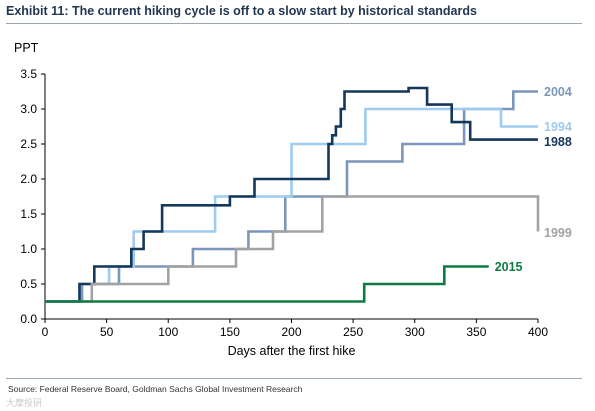 The width and height of the screenshot is (595, 411). What do you see at coordinates (558, 233) in the screenshot?
I see `series-label-1999: 1999` at bounding box center [558, 233].